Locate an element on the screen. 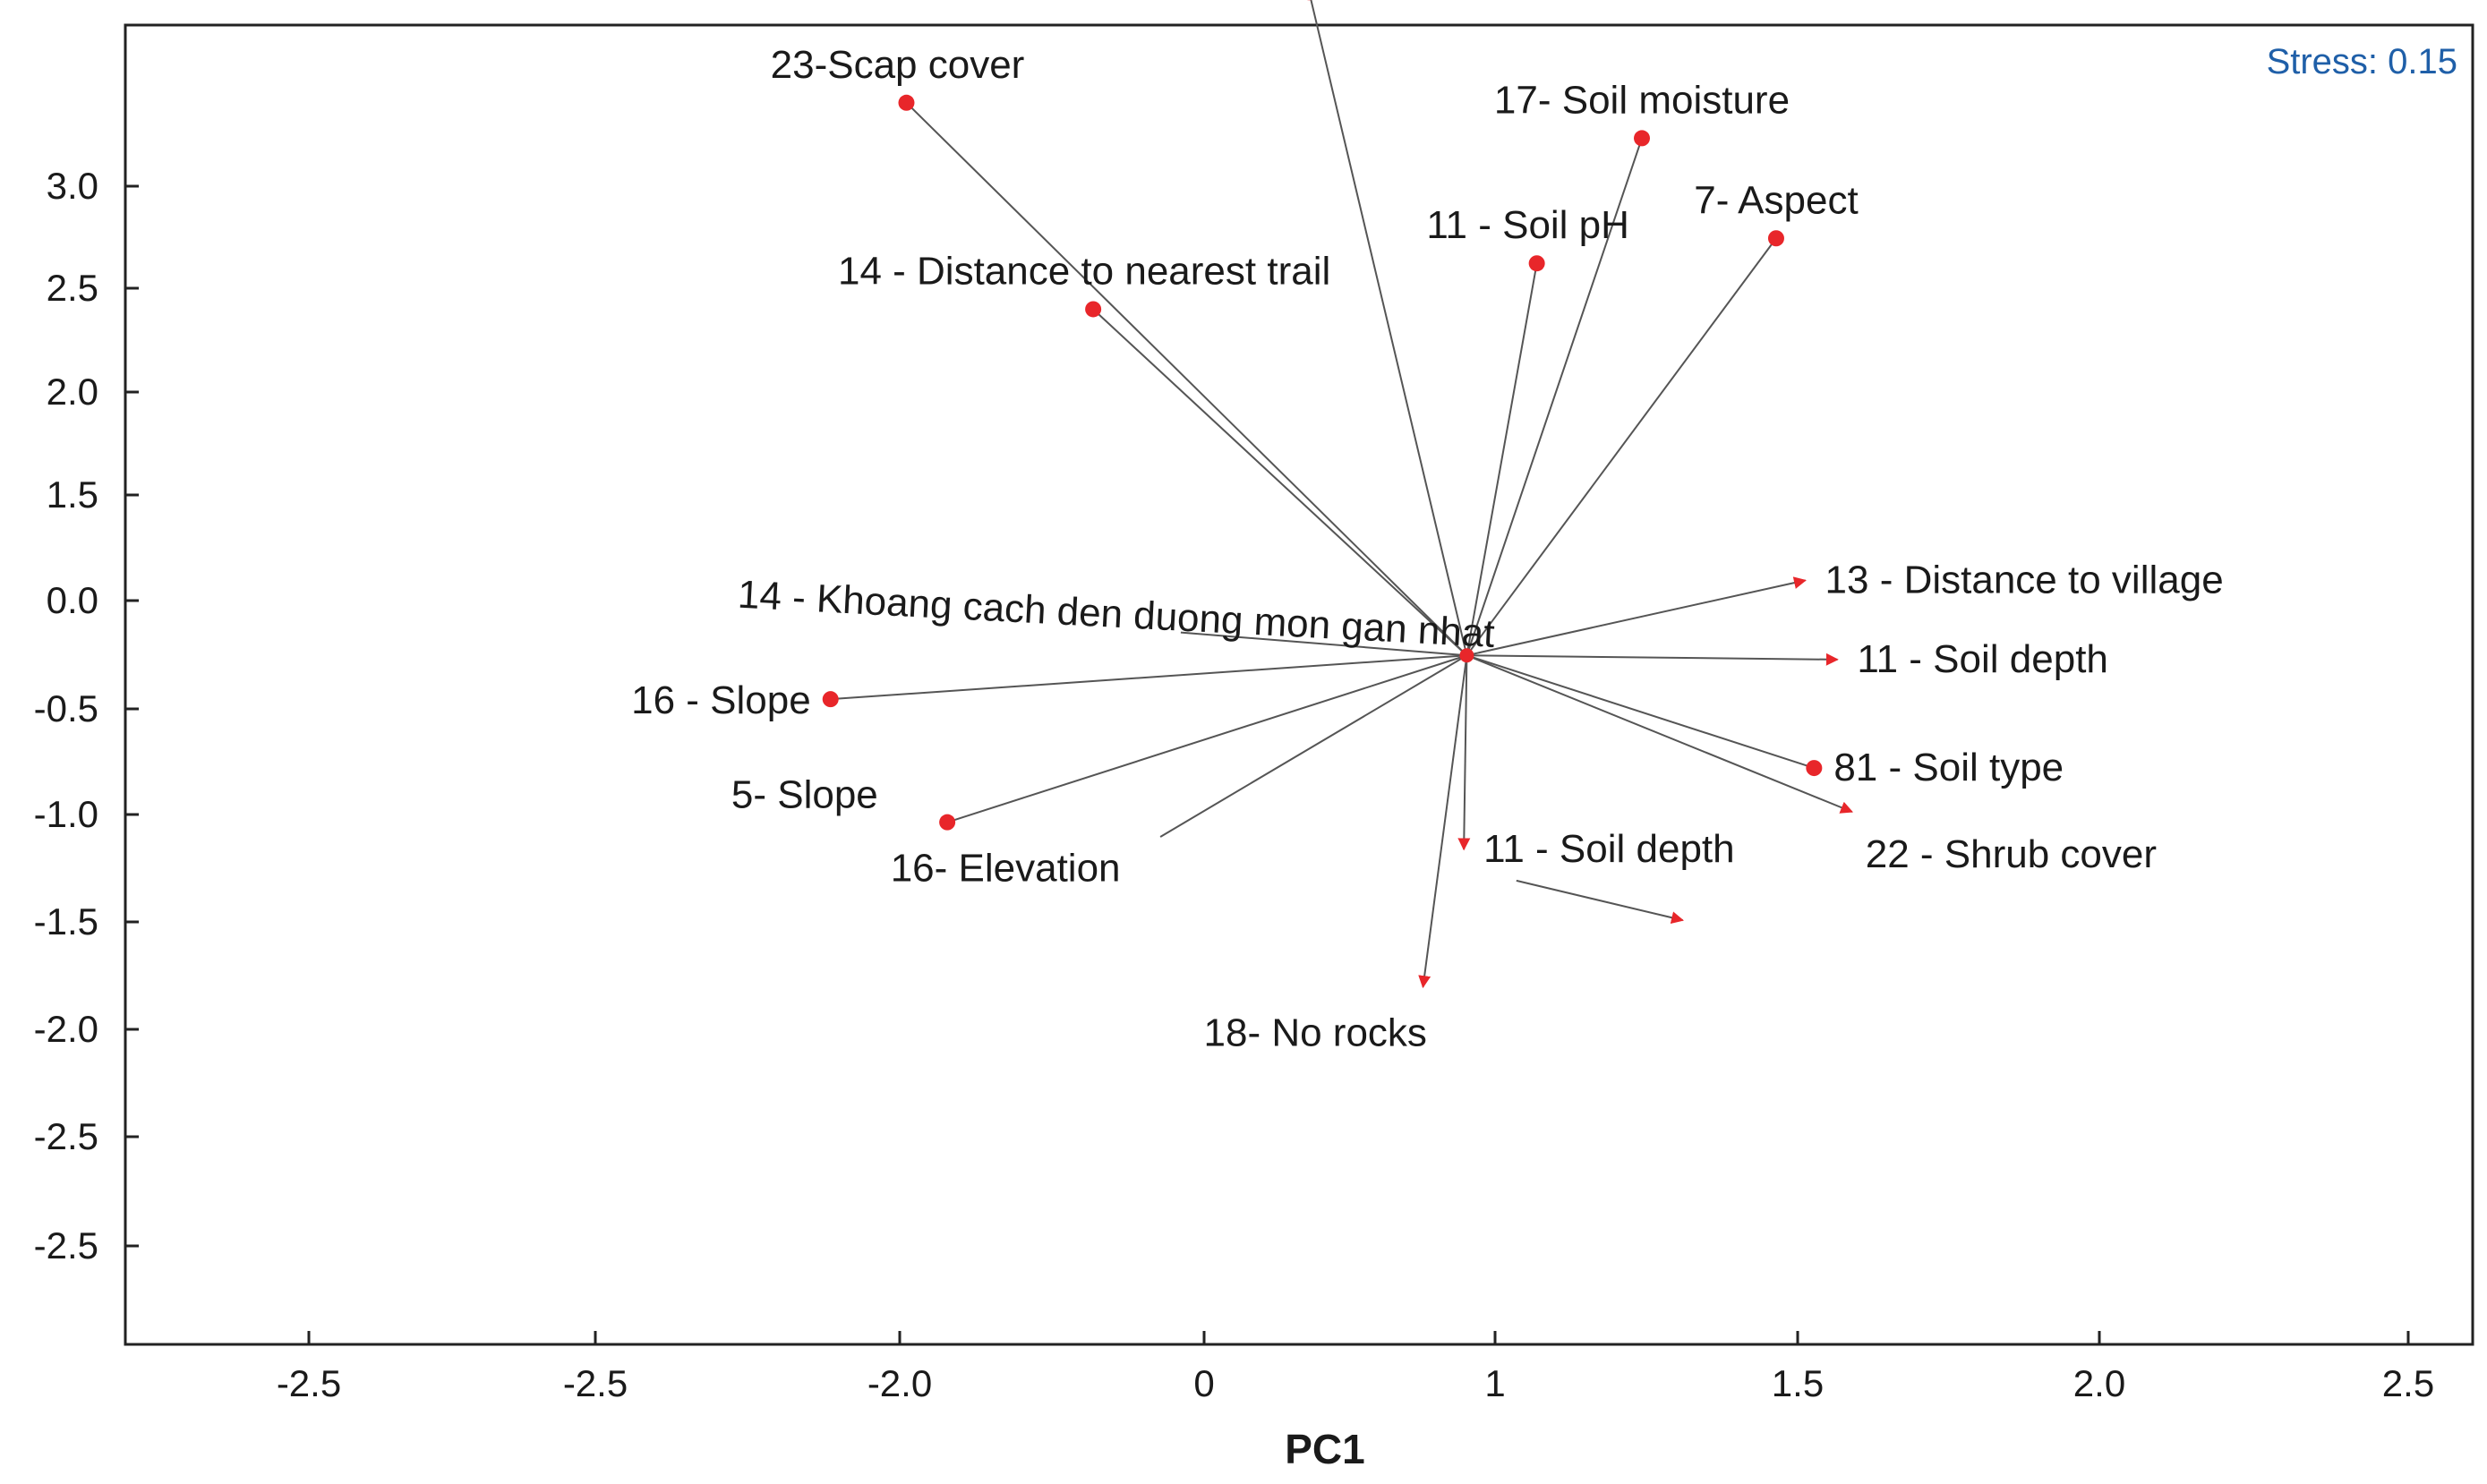 This screenshot has height=1484, width=2487. y-tick-label: 0.0 is located at coordinates (72, 600).